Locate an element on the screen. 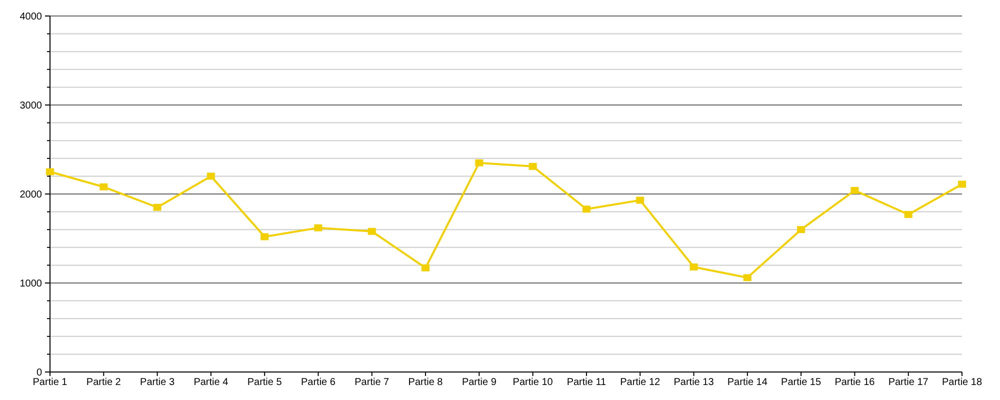  x-tick-label: Partie 13 is located at coordinates (694, 382).